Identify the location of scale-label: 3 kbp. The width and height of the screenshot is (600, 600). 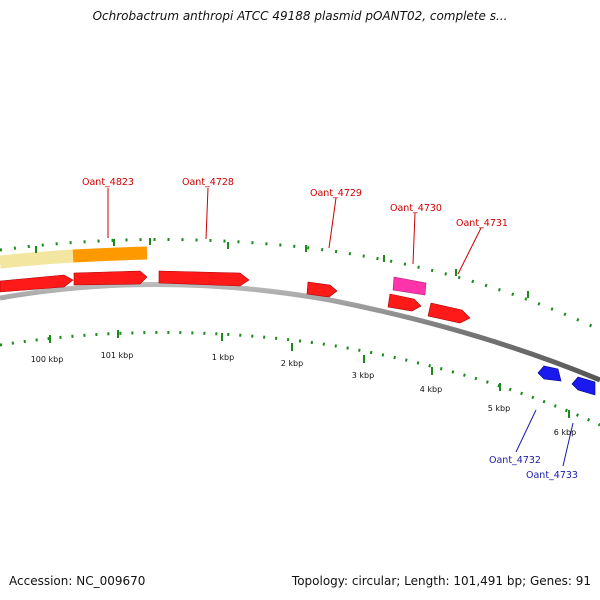
(363, 375).